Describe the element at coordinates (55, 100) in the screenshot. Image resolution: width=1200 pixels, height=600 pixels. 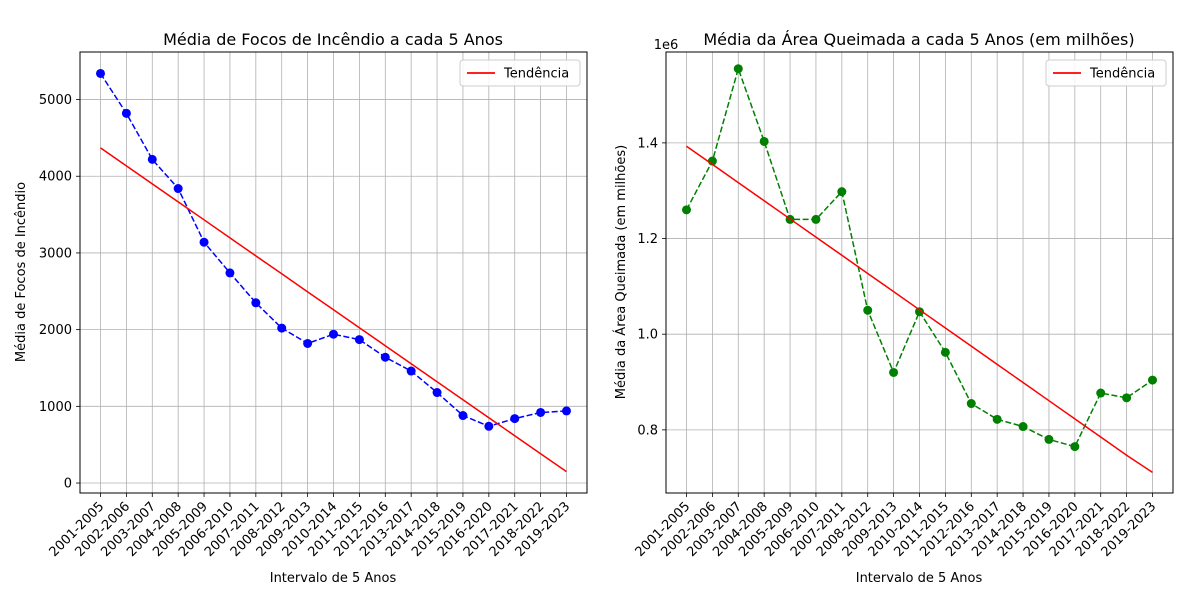
I see `y-tick-label: 5000` at that location.